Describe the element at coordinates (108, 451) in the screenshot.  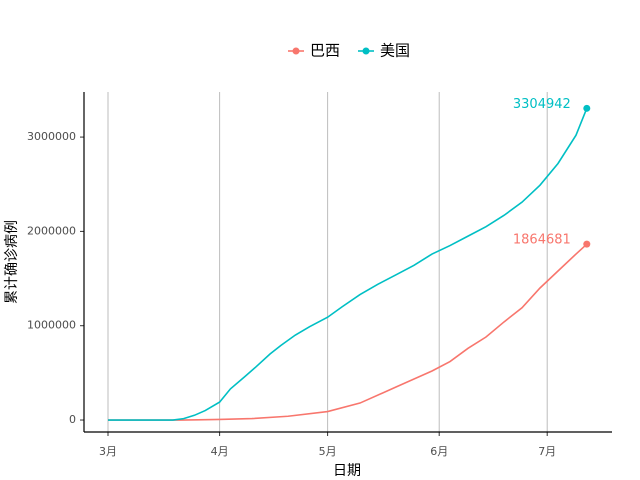
I see `x-tick-label: 3月` at that location.